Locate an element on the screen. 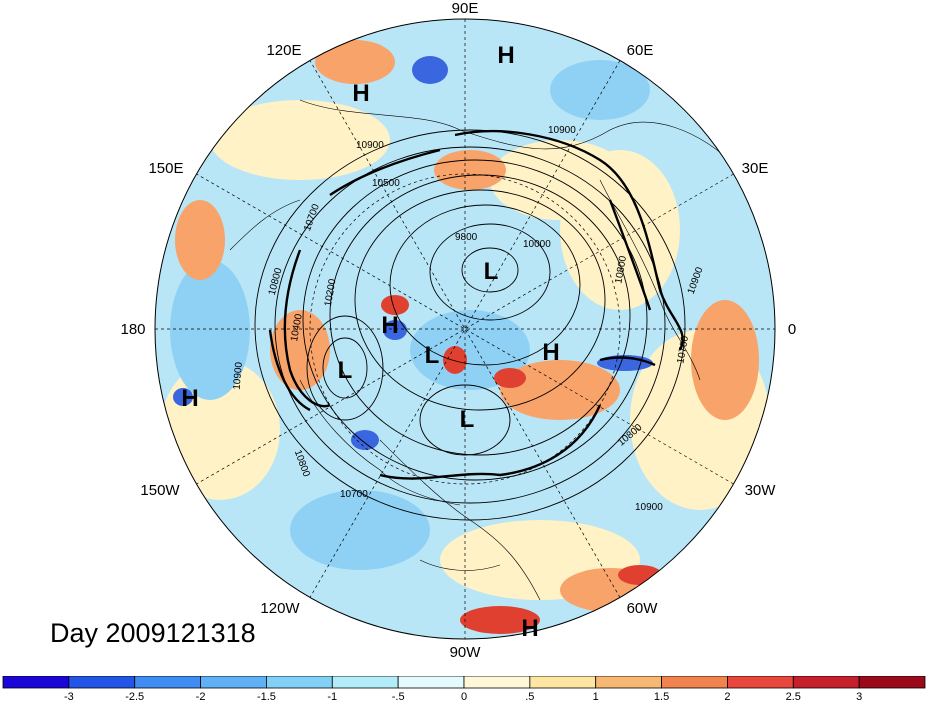  lon-label-30w: 30W is located at coordinates (761, 490).